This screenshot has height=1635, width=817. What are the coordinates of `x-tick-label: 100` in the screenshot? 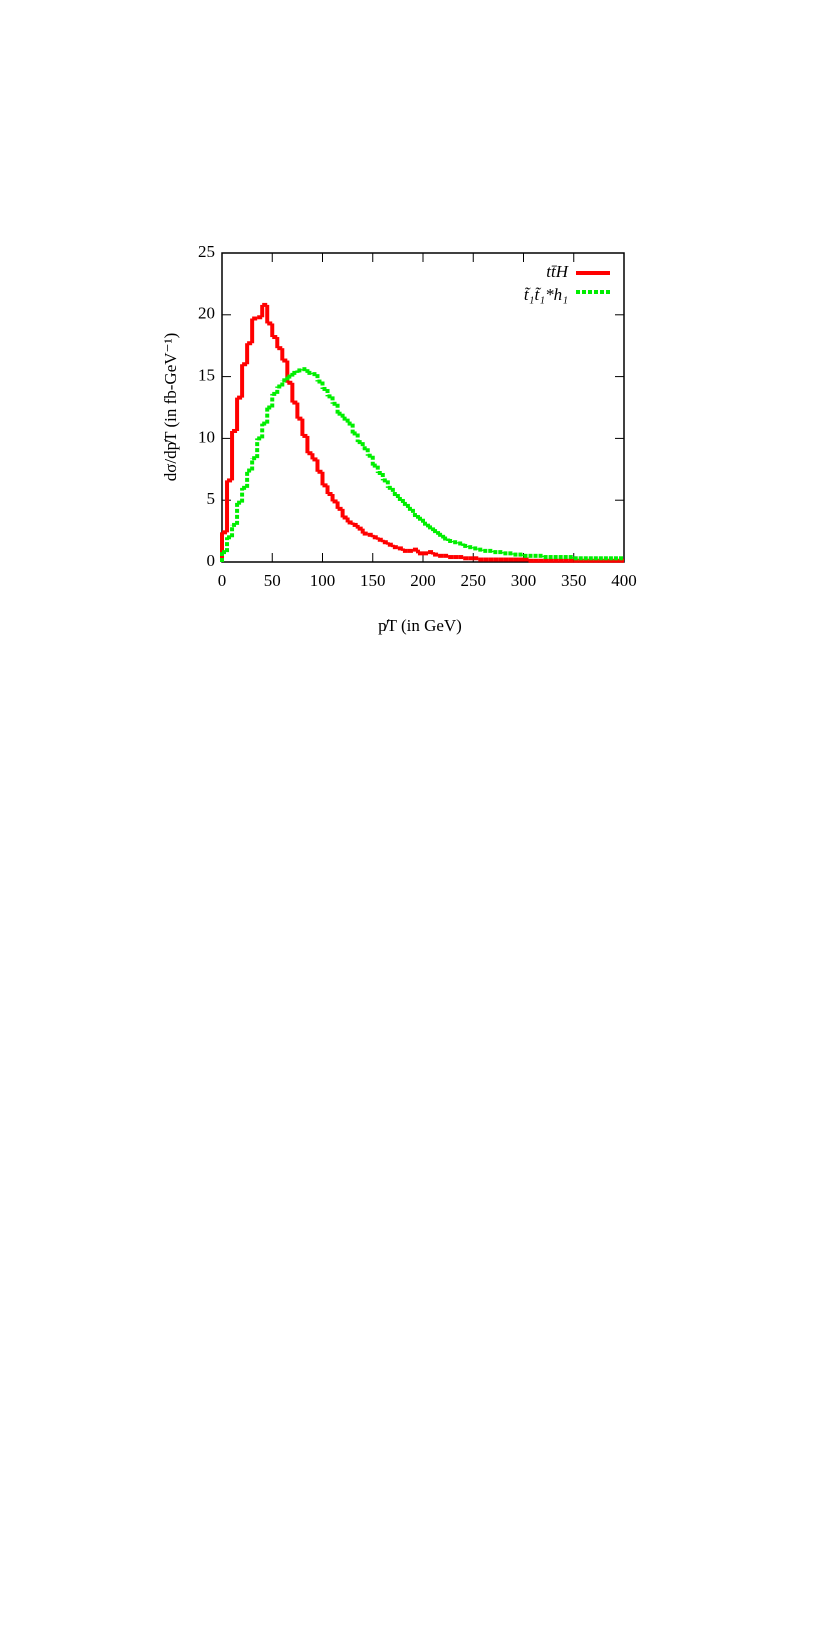 It's located at (323, 580).